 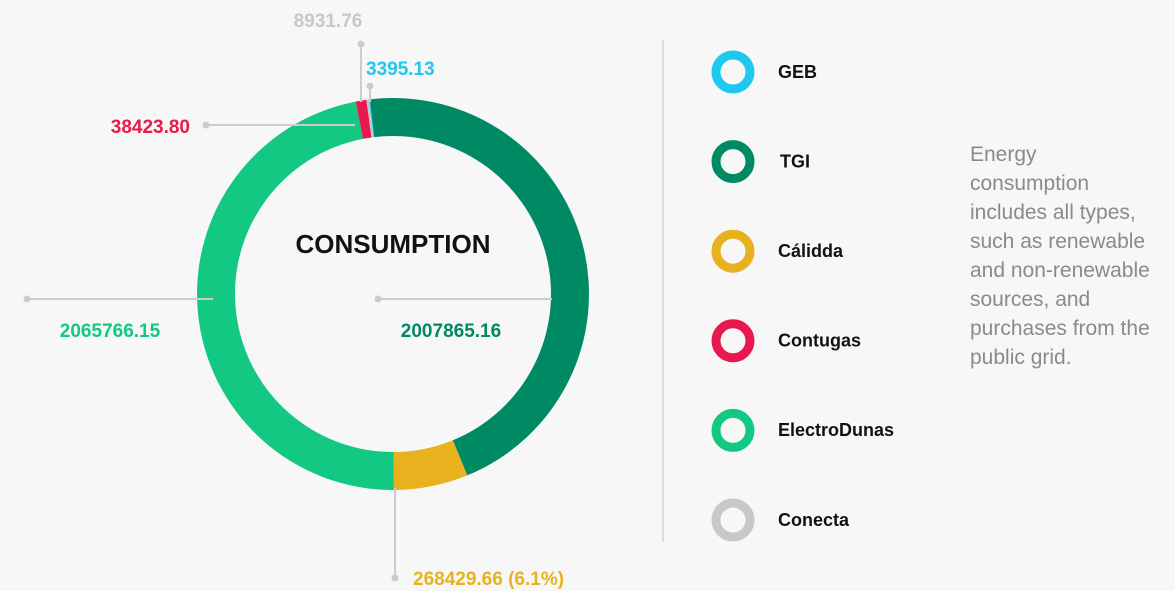 What do you see at coordinates (400, 69) in the screenshot?
I see `data-label: 3395.13` at bounding box center [400, 69].